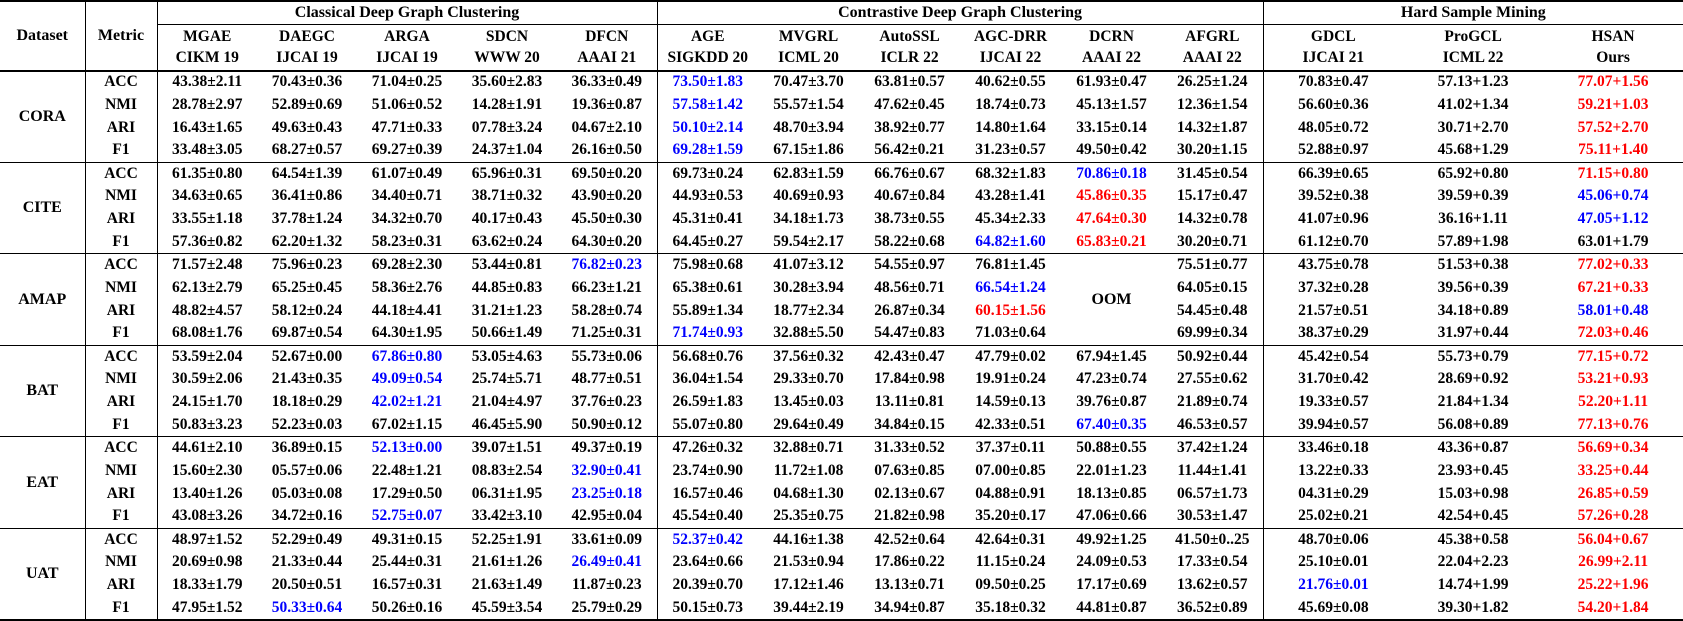 The image size is (1683, 621). I want to click on value-cell: 17.86±0.22, so click(909, 562).